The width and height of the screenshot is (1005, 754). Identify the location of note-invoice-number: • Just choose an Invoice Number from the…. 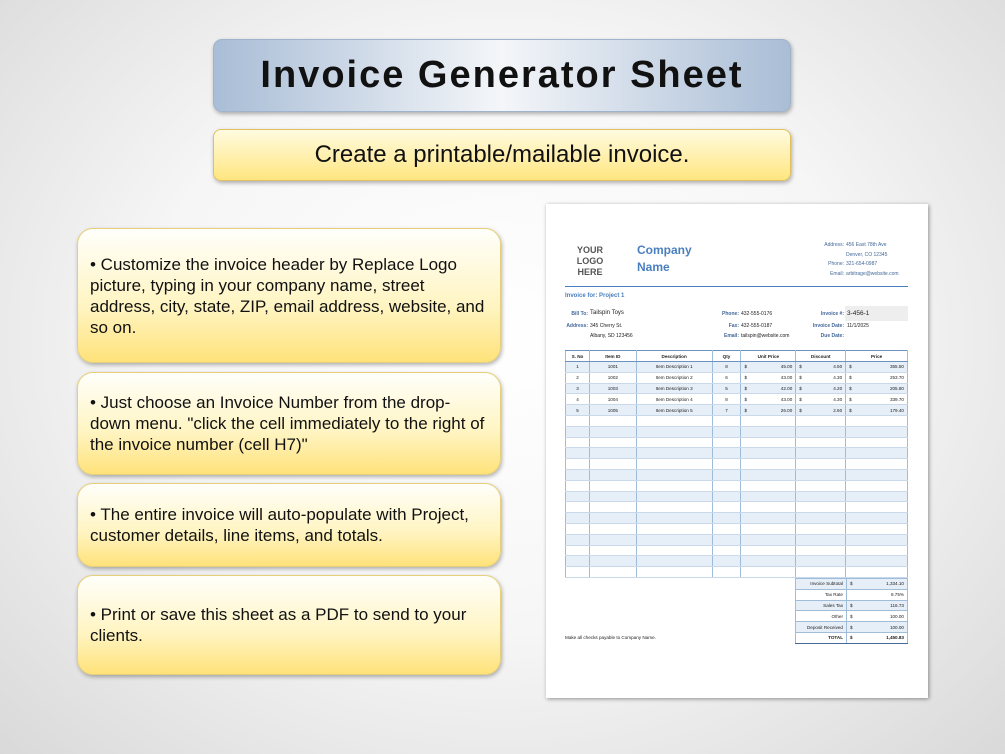
(289, 423).